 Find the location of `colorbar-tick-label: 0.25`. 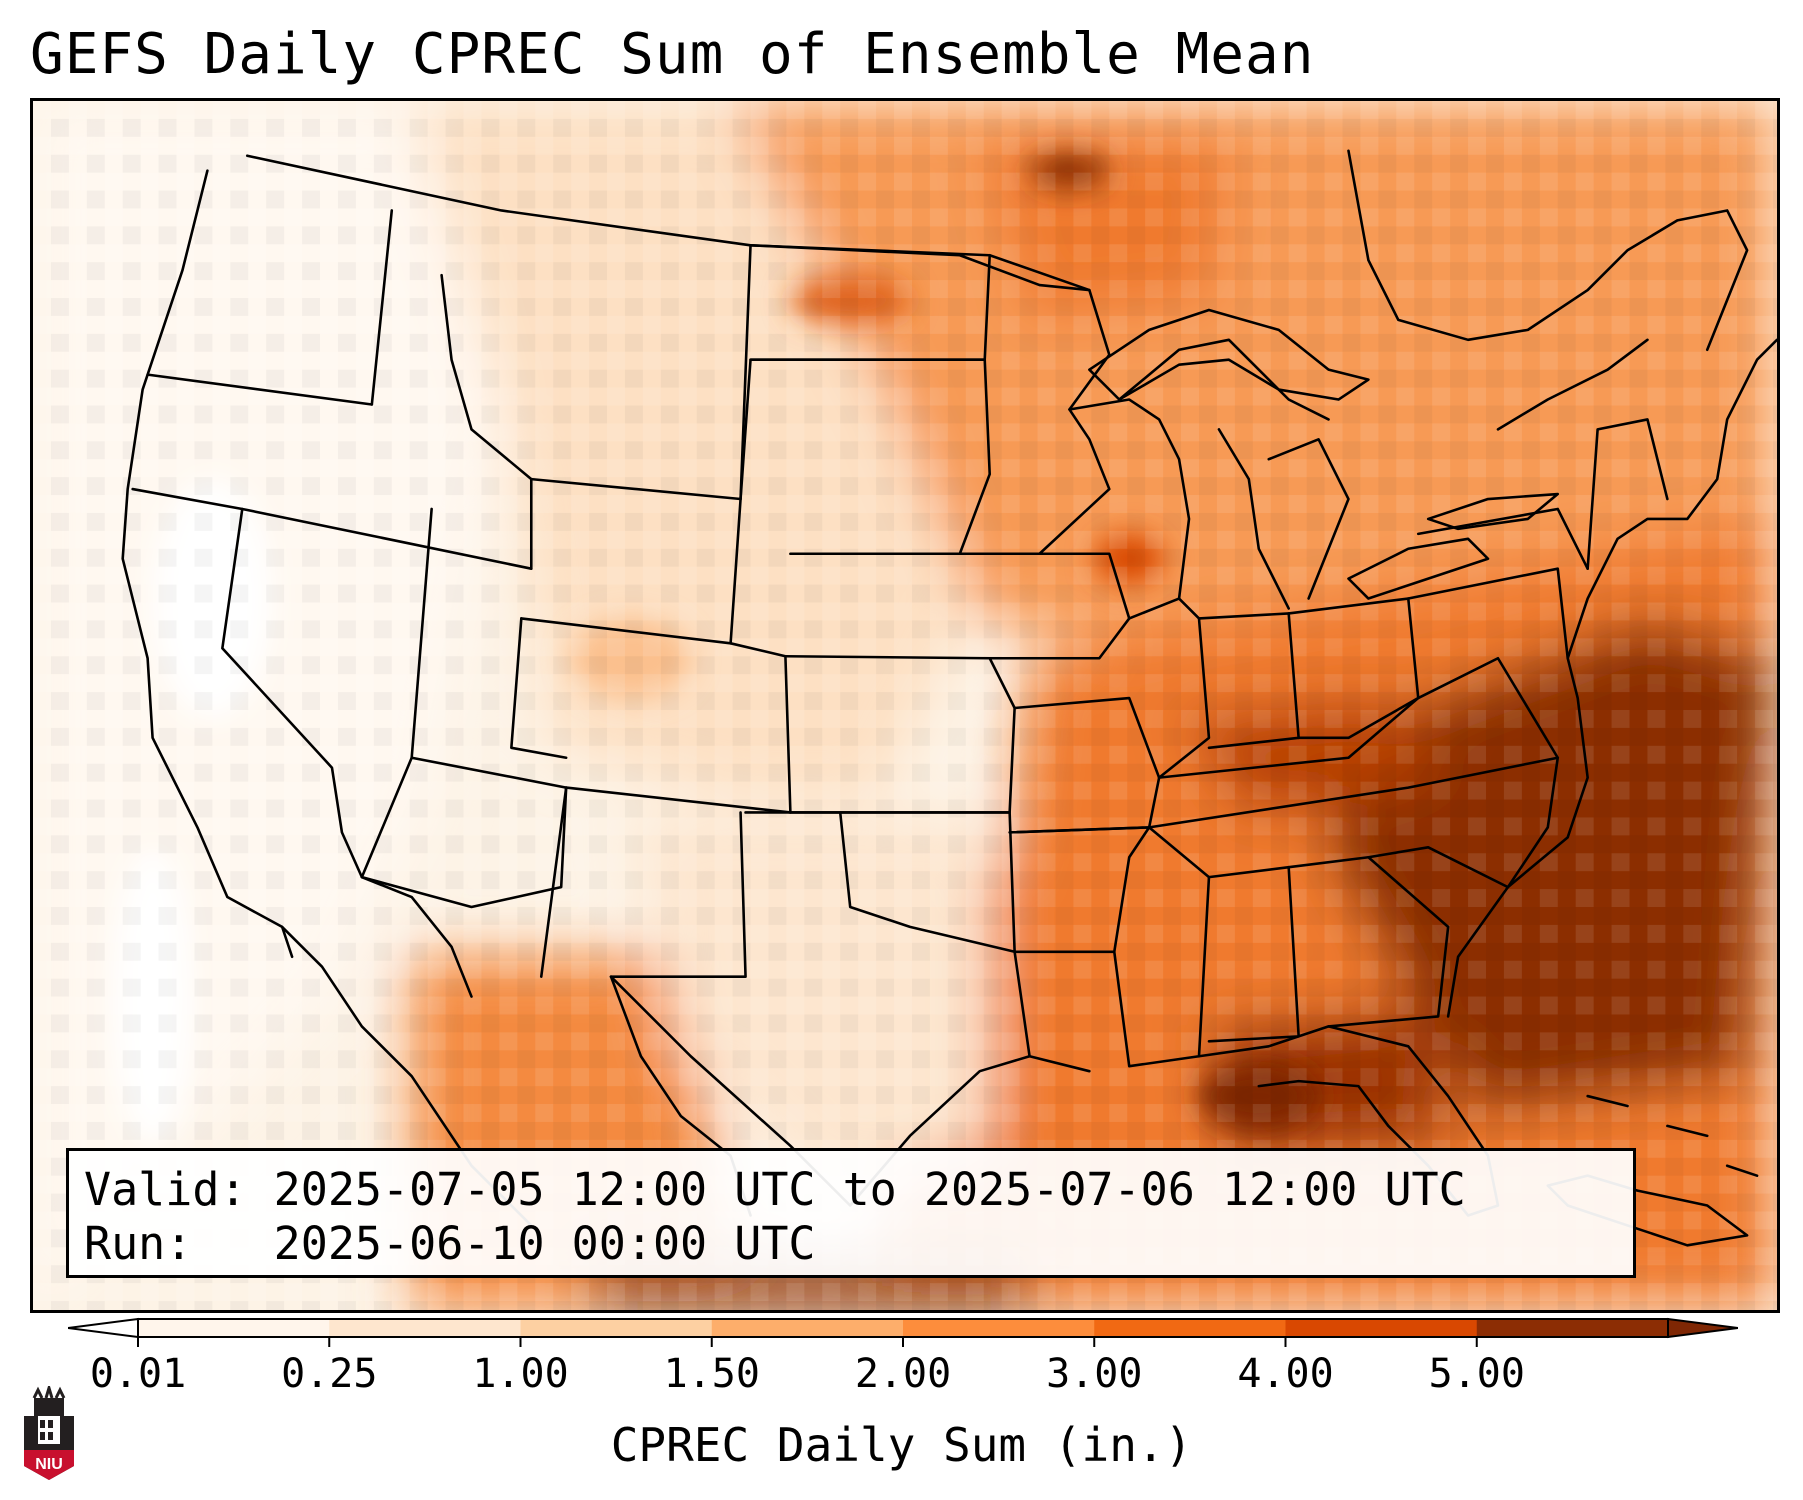

colorbar-tick-label: 0.25 is located at coordinates (329, 1370).